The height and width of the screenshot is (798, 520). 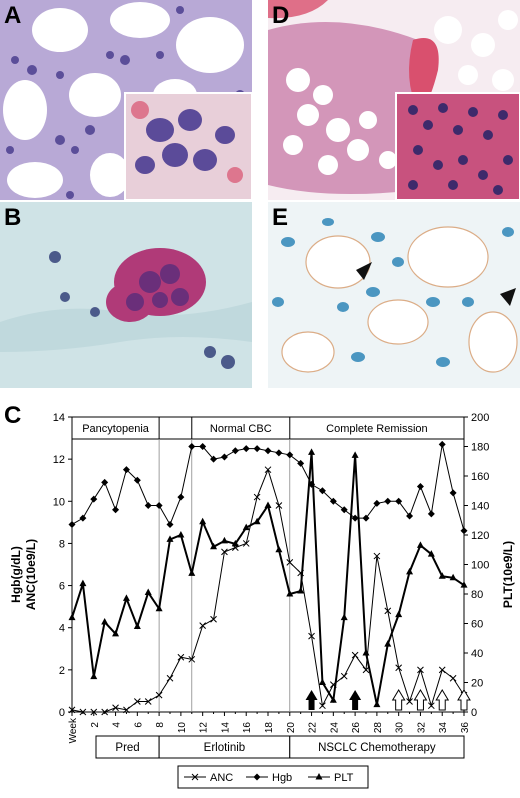 What do you see at coordinates (268, 487) in the screenshot?
I see `series-line-hgb` at bounding box center [268, 487].